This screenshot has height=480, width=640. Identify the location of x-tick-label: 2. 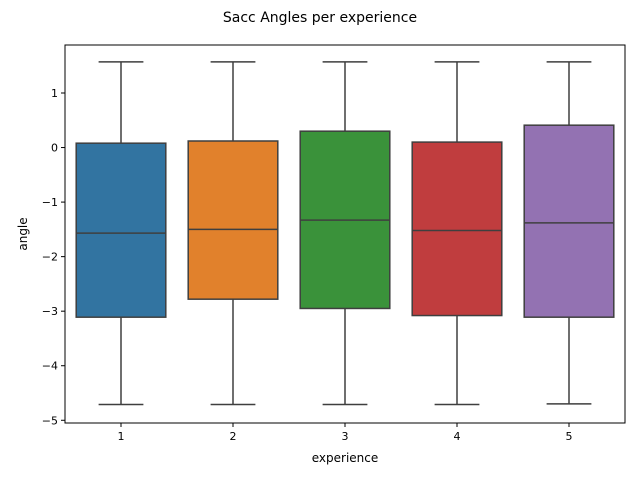
(233, 436).